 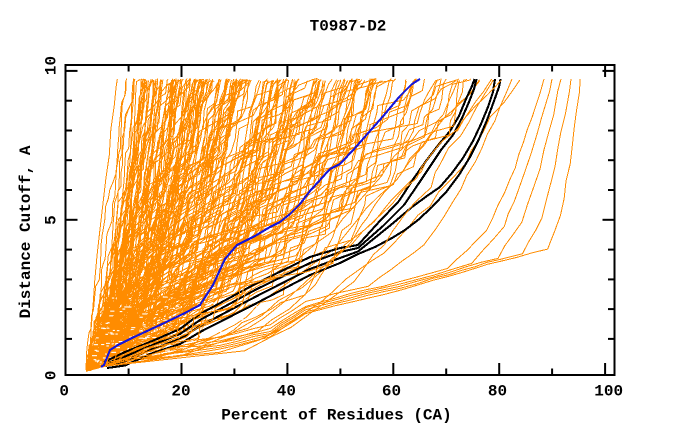 What do you see at coordinates (336, 416) in the screenshot?
I see `svg-text: Percent of Residues (CA)` at bounding box center [336, 416].